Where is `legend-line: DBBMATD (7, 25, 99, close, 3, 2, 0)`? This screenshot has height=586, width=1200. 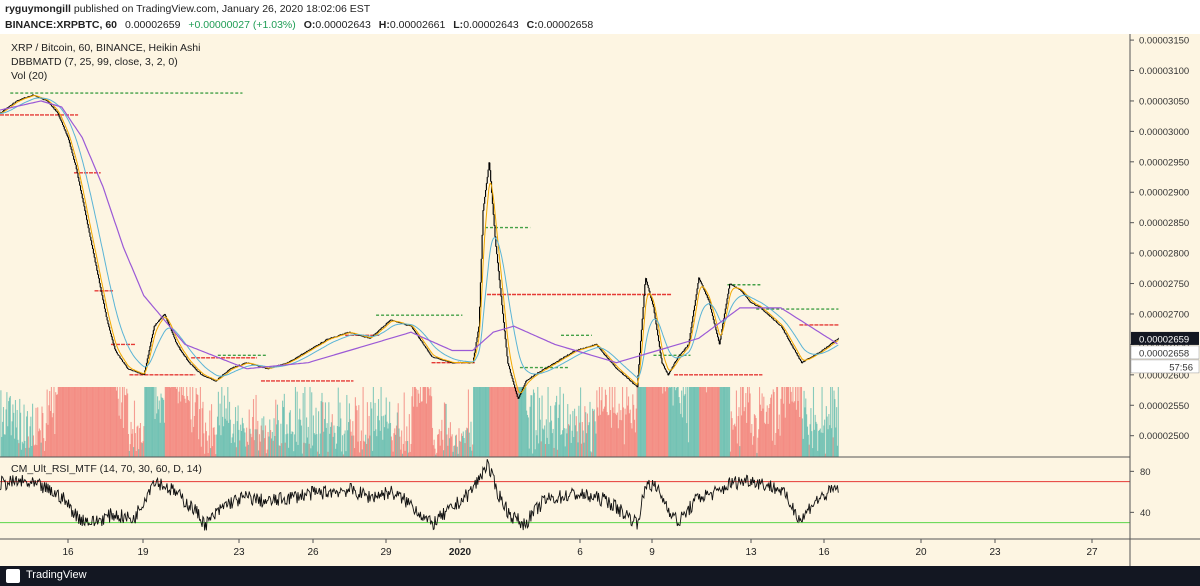
legend-line: DBBMATD (7, 25, 99, close, 3, 2, 0) is located at coordinates (94, 62).